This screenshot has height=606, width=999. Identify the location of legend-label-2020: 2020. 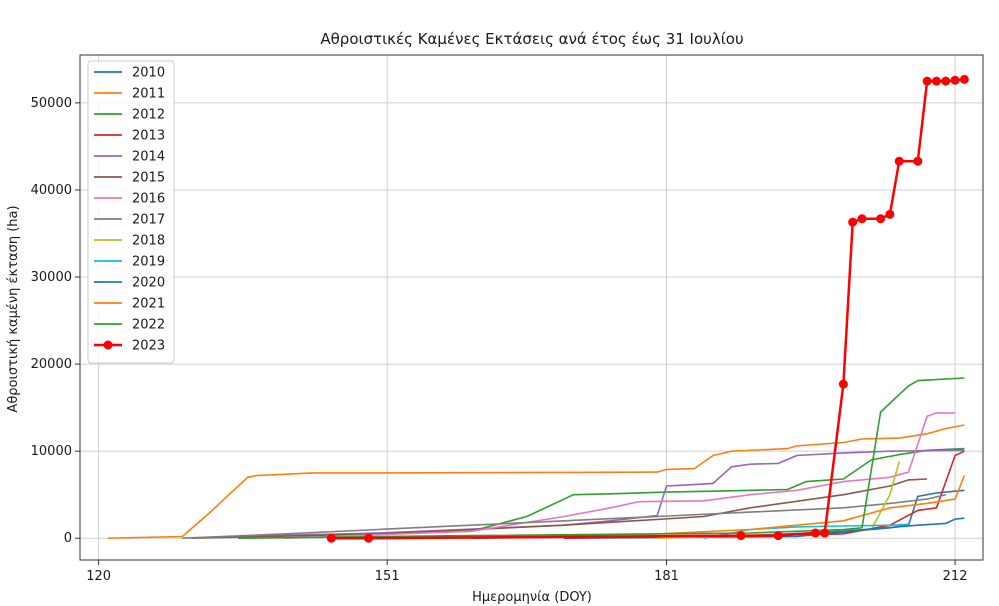
(148, 283).